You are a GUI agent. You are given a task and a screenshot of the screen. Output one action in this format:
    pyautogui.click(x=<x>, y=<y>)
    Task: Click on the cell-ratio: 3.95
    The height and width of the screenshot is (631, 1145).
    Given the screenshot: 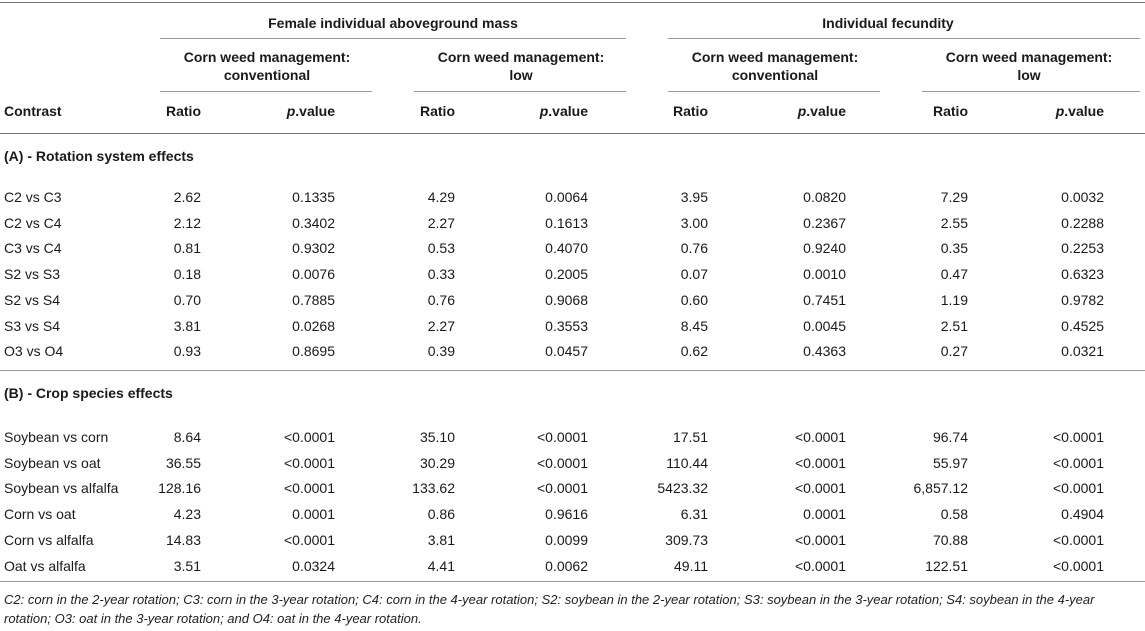 What is the action you would take?
    pyautogui.click(x=694, y=197)
    